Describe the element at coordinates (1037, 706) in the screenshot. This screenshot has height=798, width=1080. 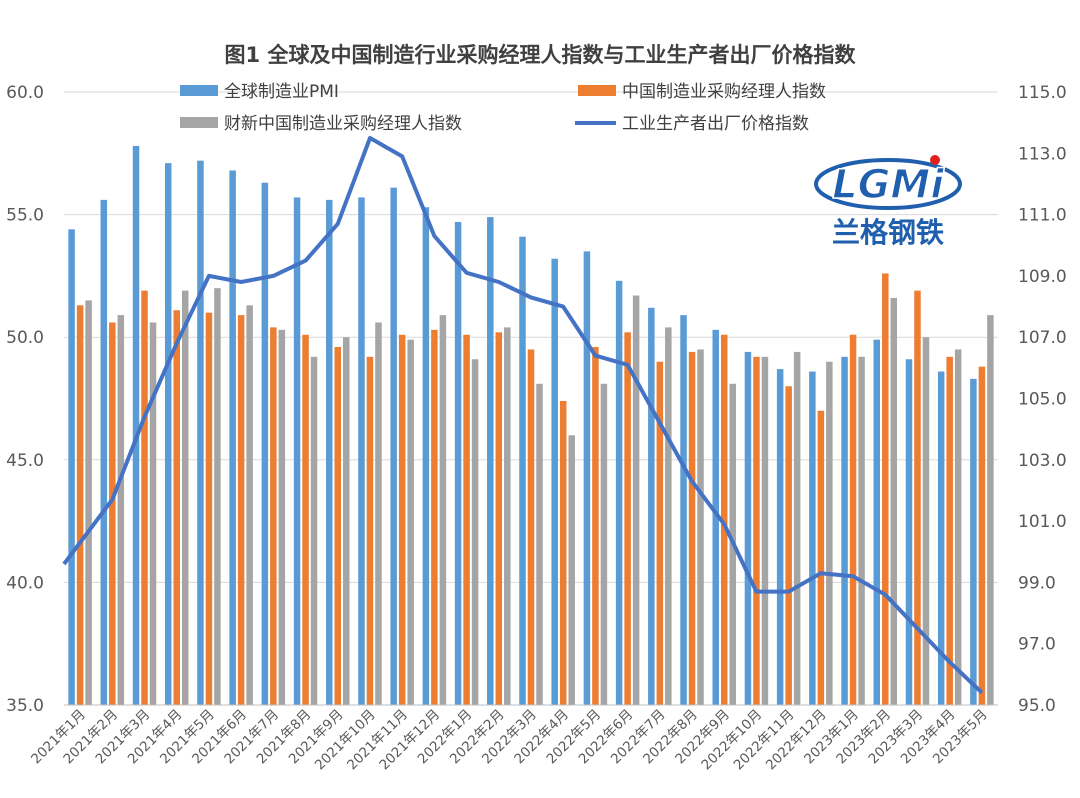
I see `right-tick-label: 95.0` at that location.